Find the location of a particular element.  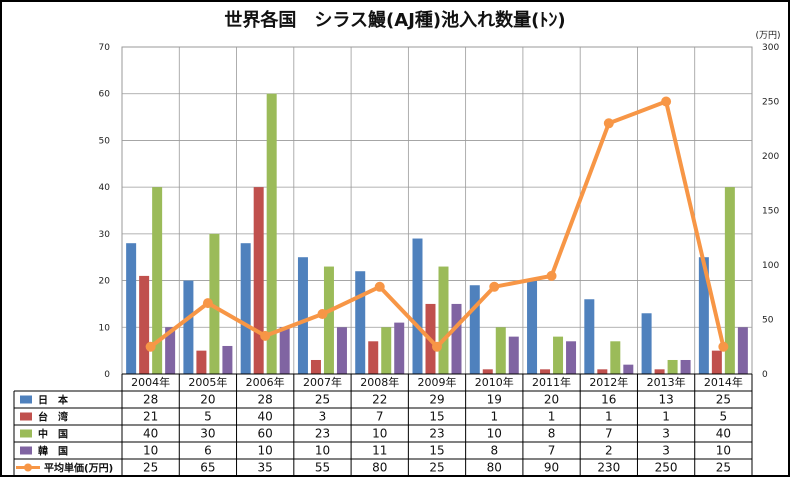

y-tick-label: 60 is located at coordinates (105, 95).